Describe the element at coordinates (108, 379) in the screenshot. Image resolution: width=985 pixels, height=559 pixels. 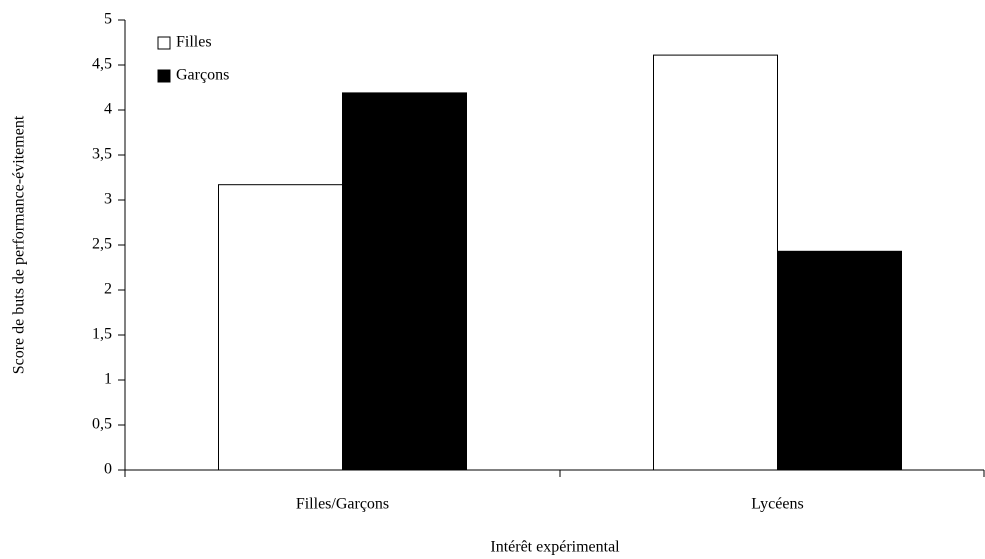
I see `y-tick-label: 1` at that location.